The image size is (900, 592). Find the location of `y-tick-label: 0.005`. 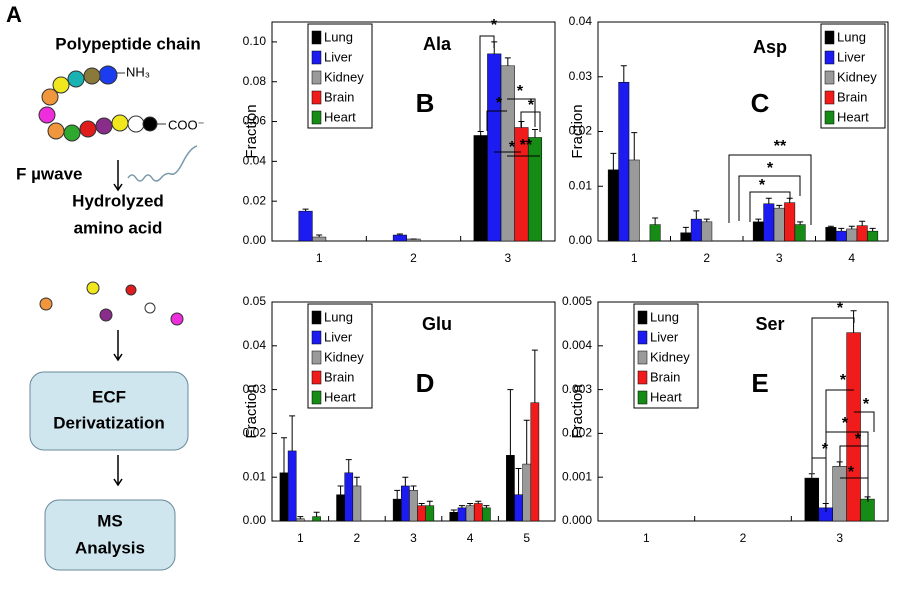

y-tick-label: 0.005 is located at coordinates (577, 301).